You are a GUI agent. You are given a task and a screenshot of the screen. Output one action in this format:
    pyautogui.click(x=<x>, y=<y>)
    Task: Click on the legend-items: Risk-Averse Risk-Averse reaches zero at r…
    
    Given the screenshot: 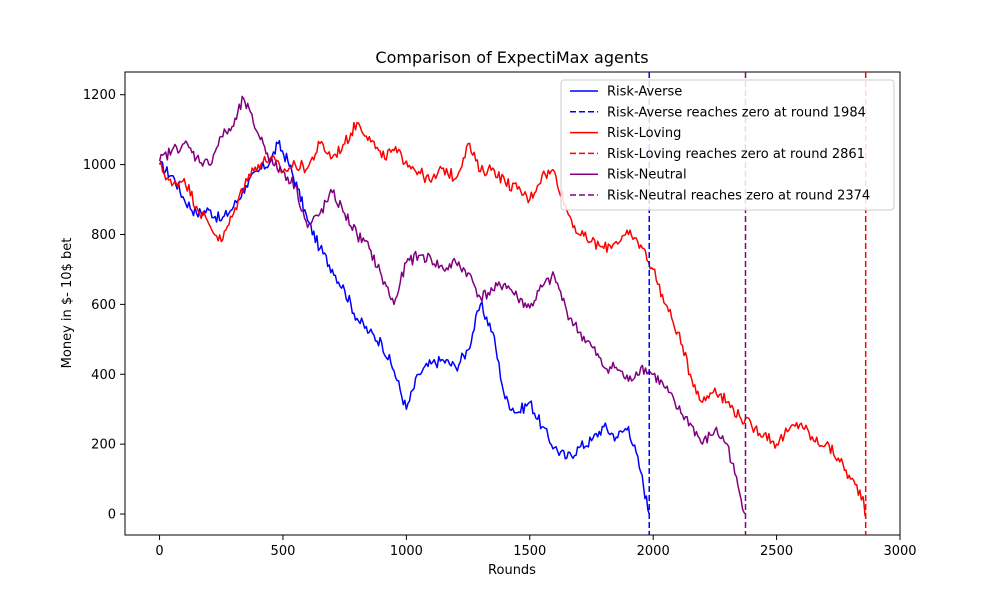 What is the action you would take?
    pyautogui.click(x=720, y=144)
    